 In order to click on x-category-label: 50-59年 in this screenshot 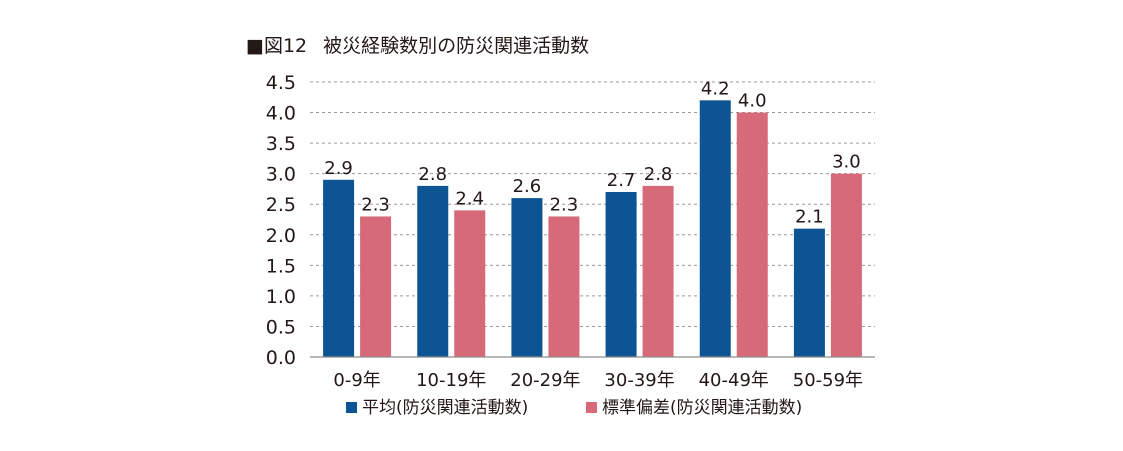, I will do `click(828, 380)`.